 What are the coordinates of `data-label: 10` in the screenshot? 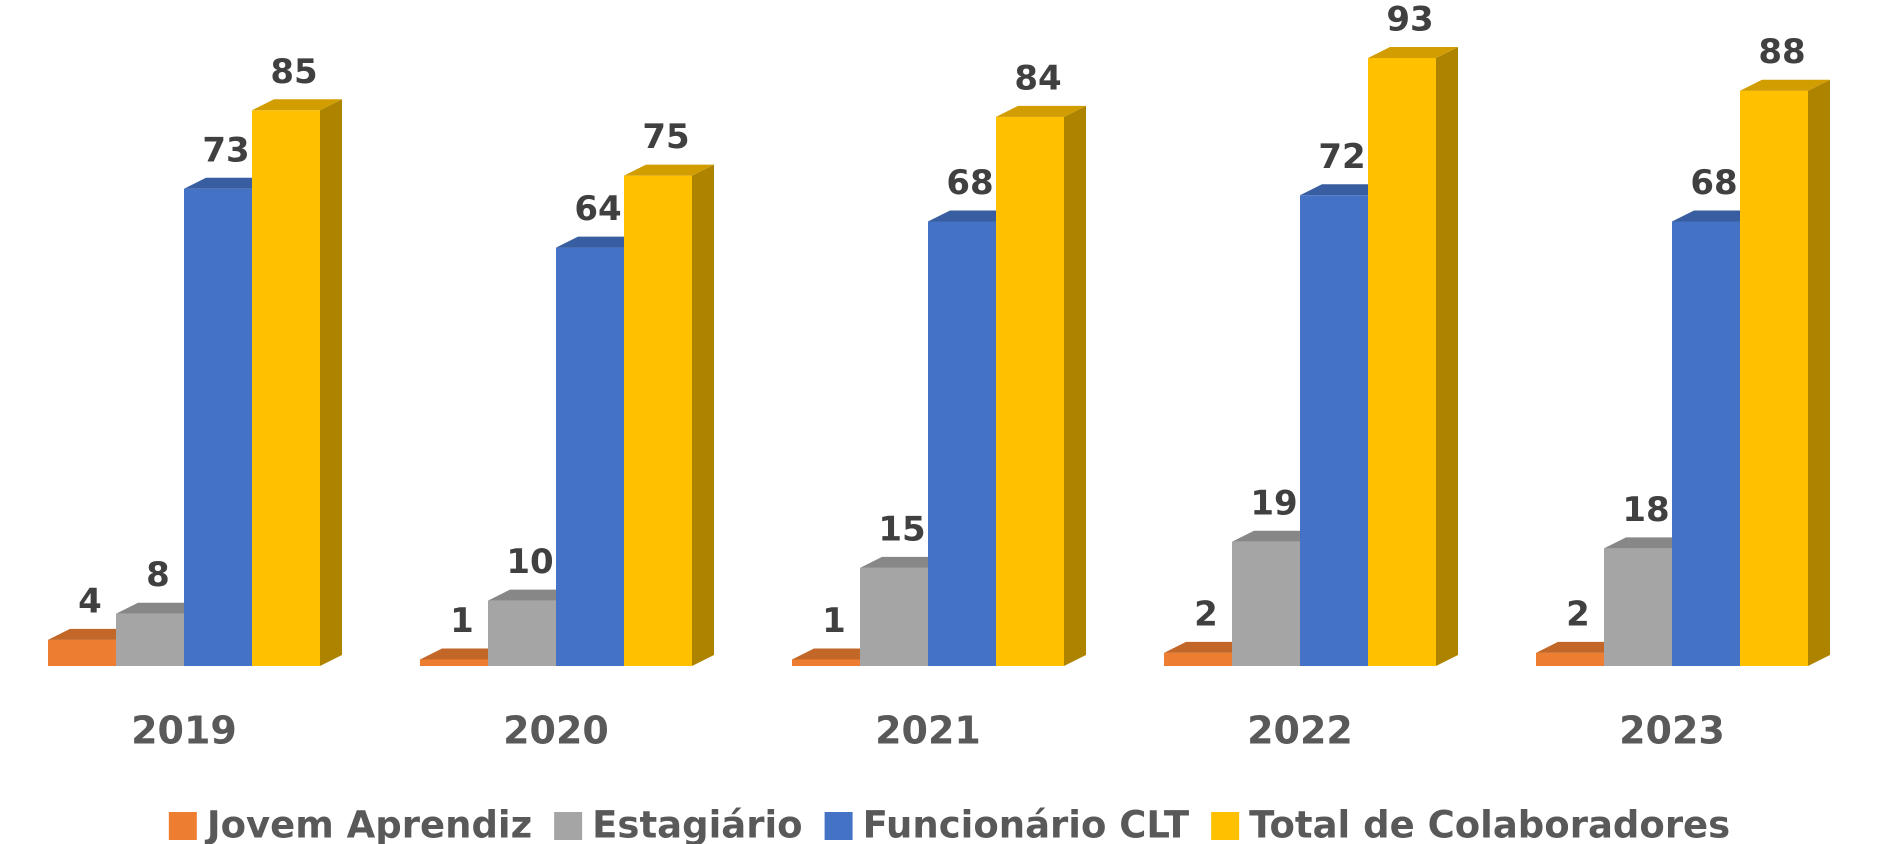 It's located at (529, 562).